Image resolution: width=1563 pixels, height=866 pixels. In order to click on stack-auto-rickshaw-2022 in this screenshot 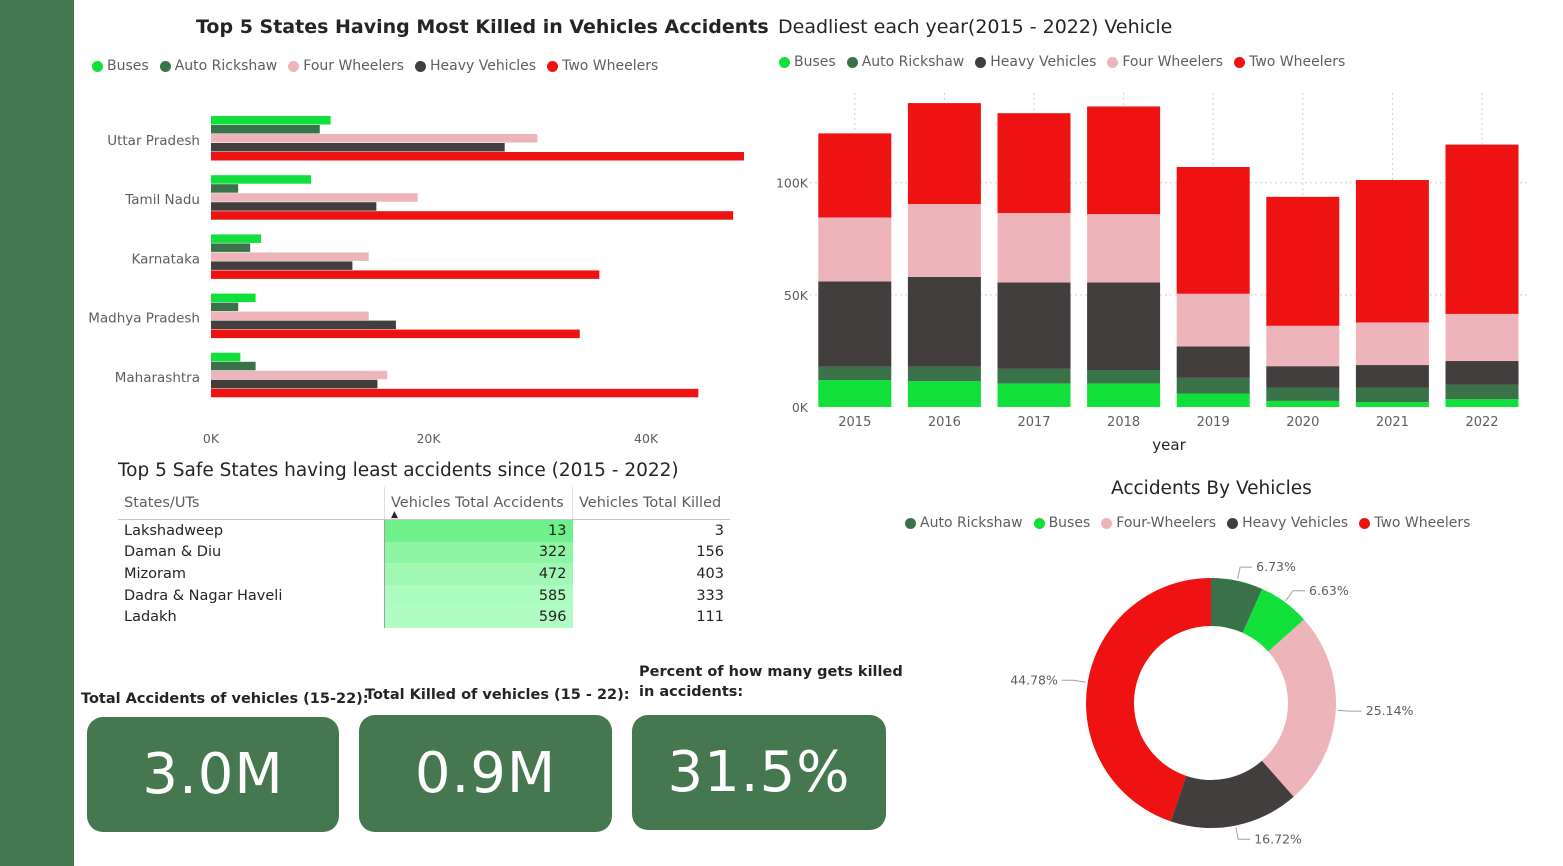, I will do `click(1482, 392)`.